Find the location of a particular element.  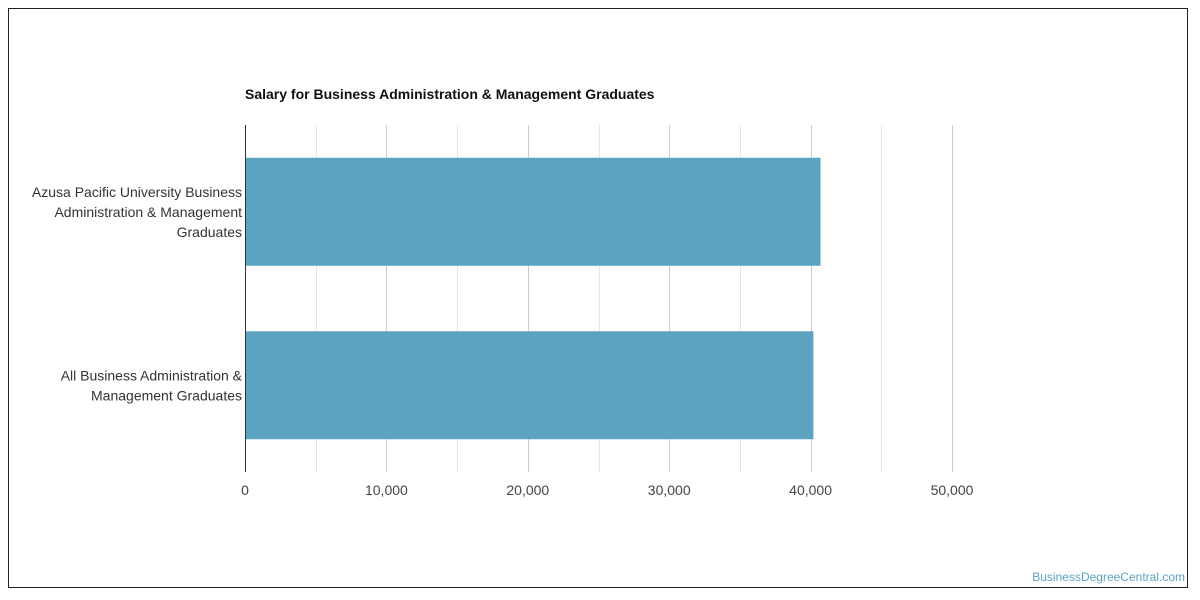

watermark: BusinessDegreeCentral.com is located at coordinates (1108, 577).